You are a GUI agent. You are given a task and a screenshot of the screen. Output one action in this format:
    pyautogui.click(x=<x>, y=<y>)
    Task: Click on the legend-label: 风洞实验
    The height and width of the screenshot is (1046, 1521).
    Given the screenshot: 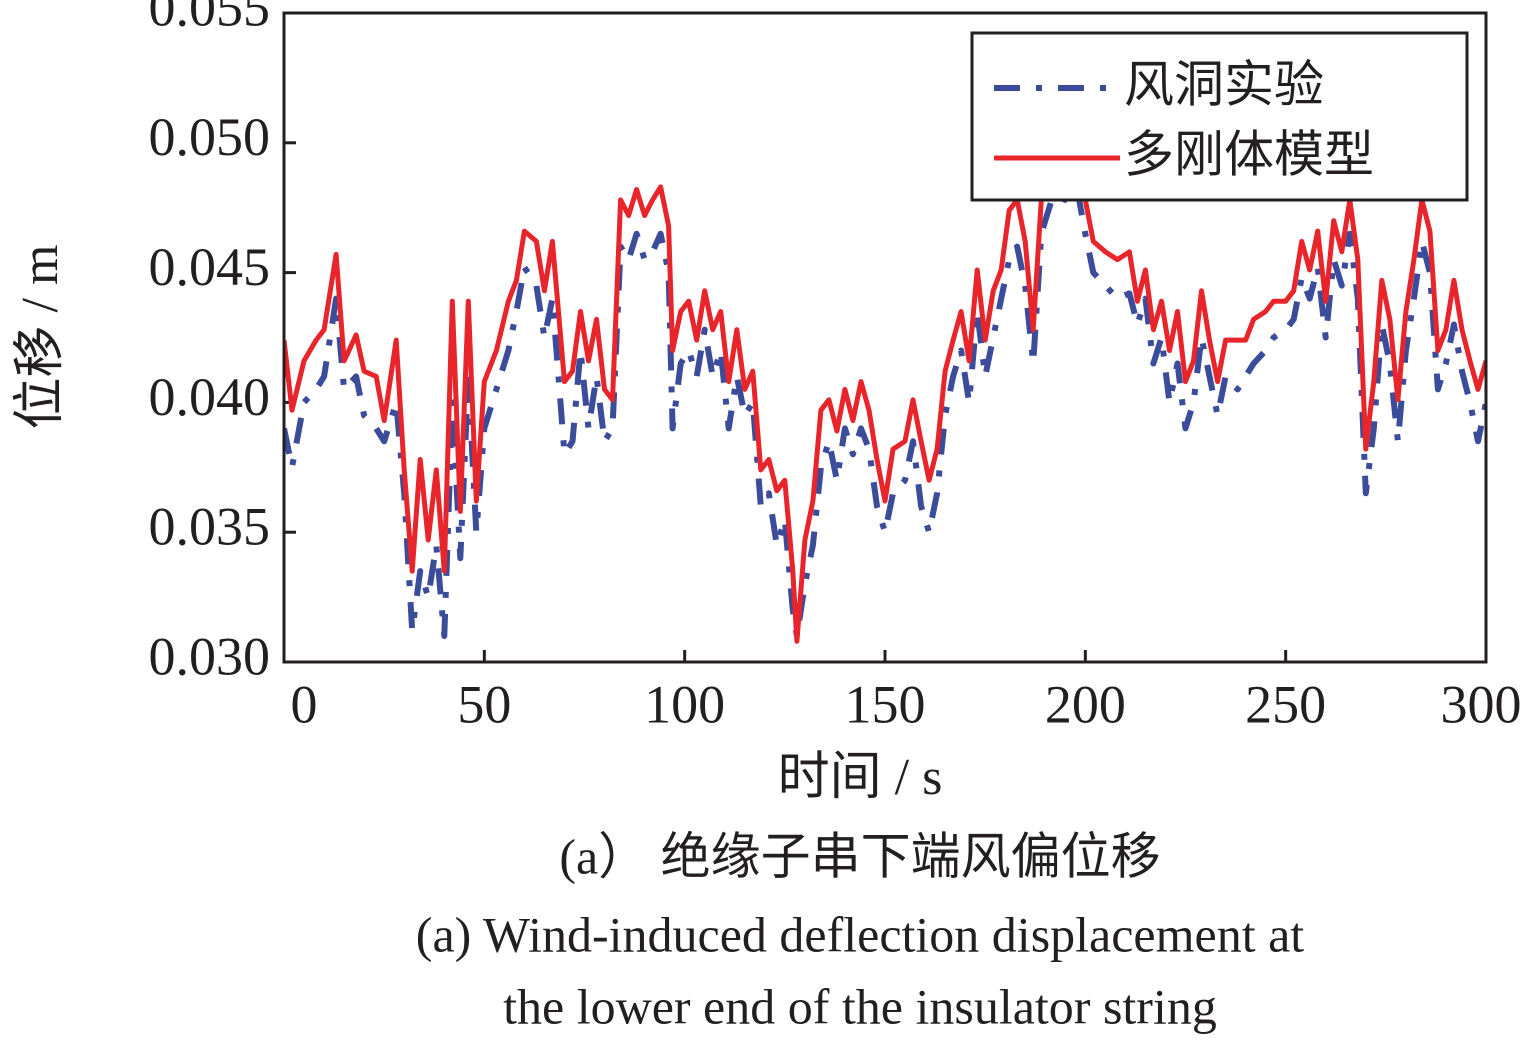 What is the action you would take?
    pyautogui.click(x=1224, y=84)
    